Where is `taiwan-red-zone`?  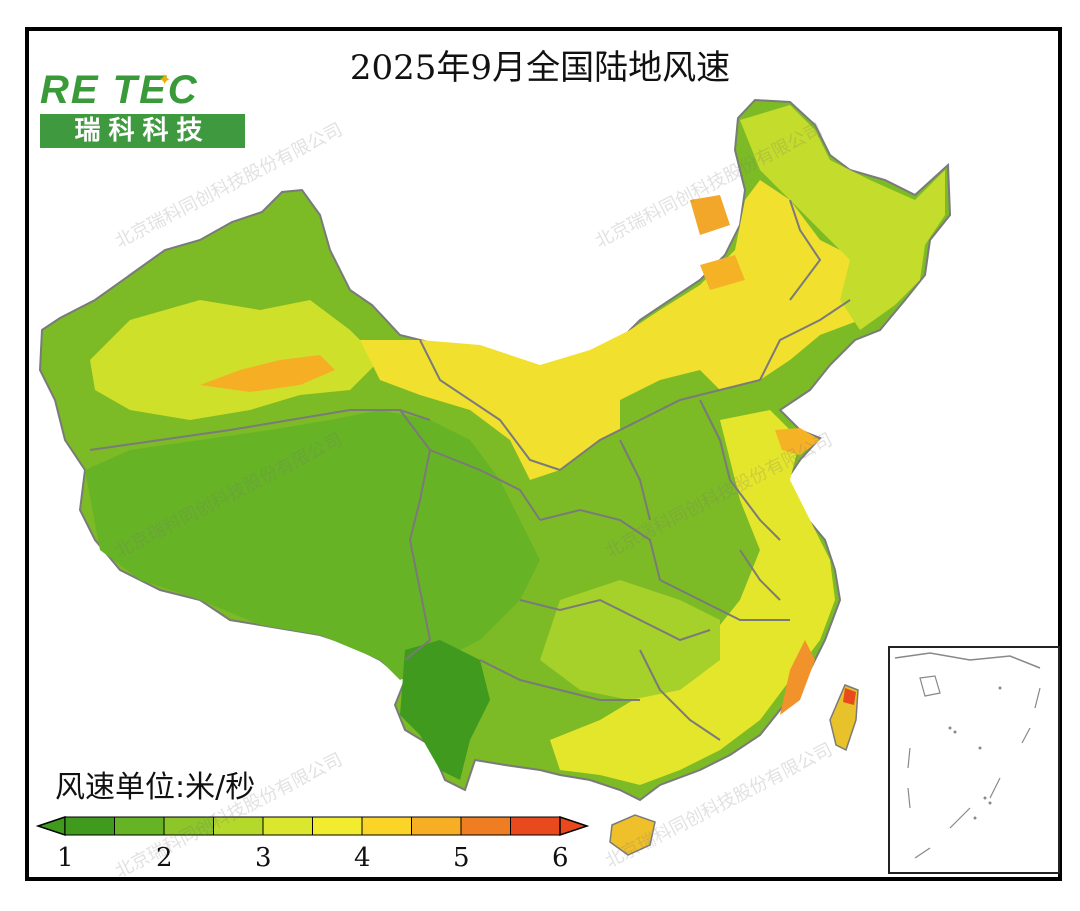 taiwan-red-zone is located at coordinates (849, 696).